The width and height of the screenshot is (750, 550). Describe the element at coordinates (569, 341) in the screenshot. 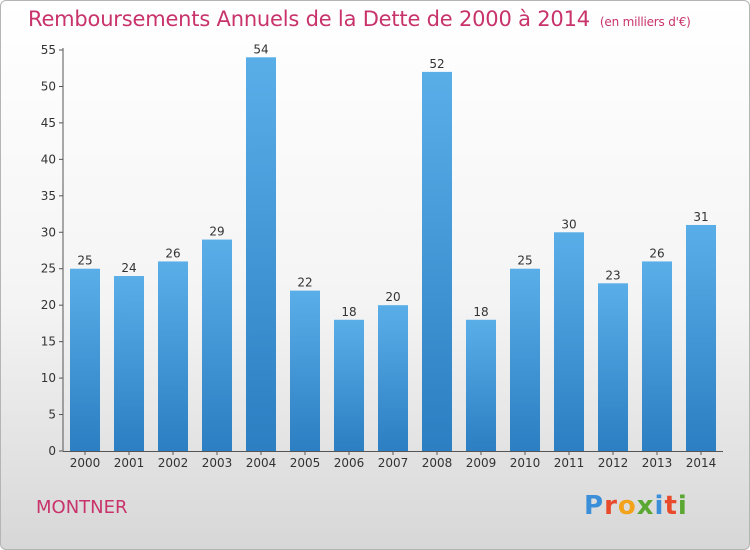

I see `bar-2011` at that location.